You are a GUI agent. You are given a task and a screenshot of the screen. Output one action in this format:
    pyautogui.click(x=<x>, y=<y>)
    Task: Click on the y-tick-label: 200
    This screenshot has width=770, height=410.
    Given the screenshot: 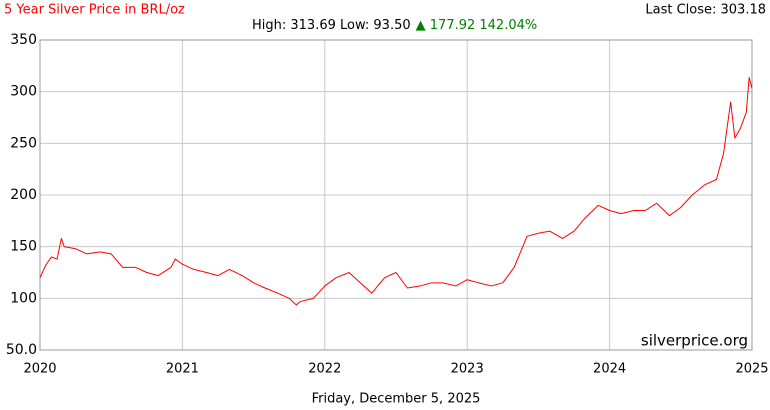 What is the action you would take?
    pyautogui.click(x=23, y=195)
    